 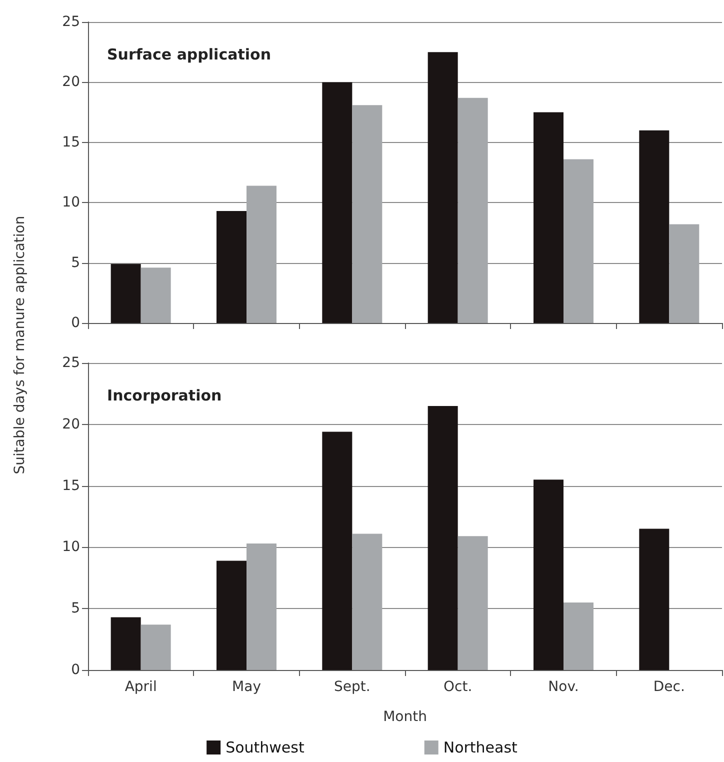 What do you see at coordinates (458, 687) in the screenshot?
I see `x-tick-label: Oct.` at bounding box center [458, 687].